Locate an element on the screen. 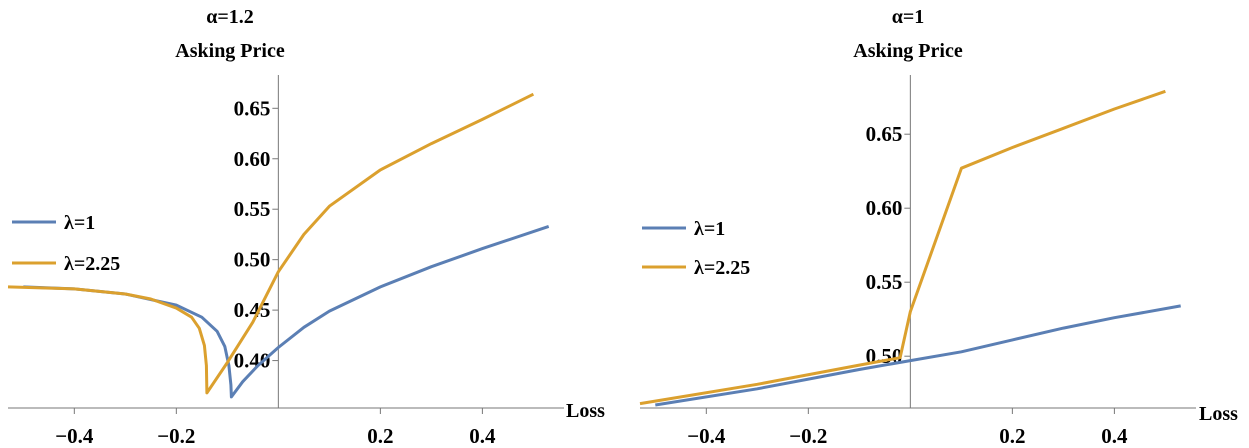  chart-right-subtitle: Asking Price is located at coordinates (908, 51).